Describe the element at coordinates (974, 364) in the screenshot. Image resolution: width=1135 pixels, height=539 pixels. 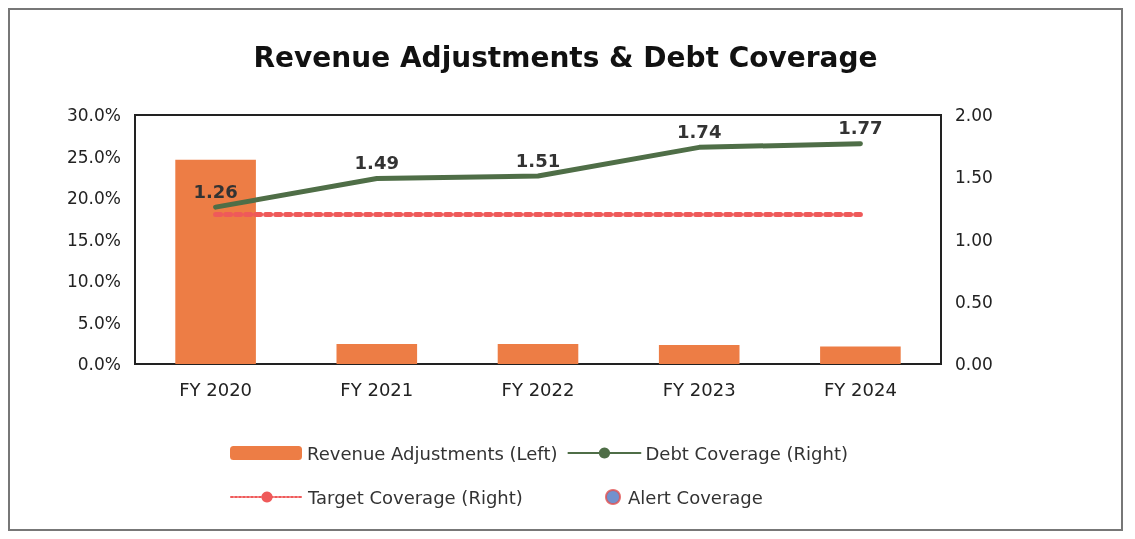
I see `y2-tick-label: 0.00` at that location.